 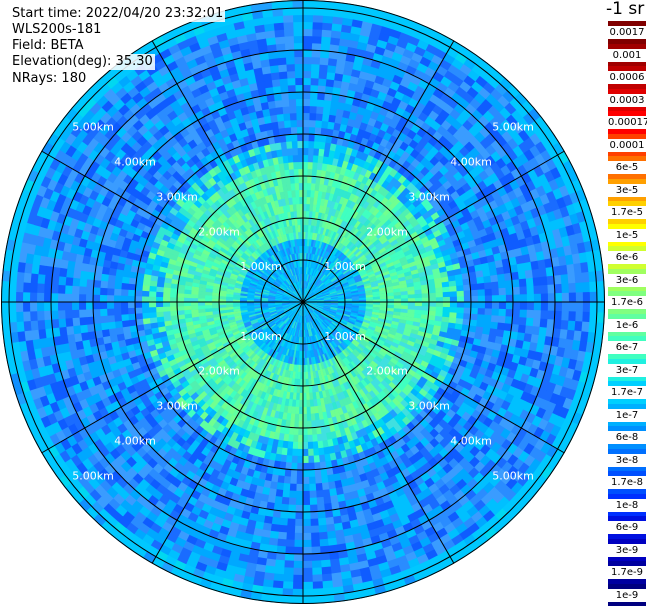 I want to click on colorbar-tick-label: 1.7e-9, so click(x=627, y=572).